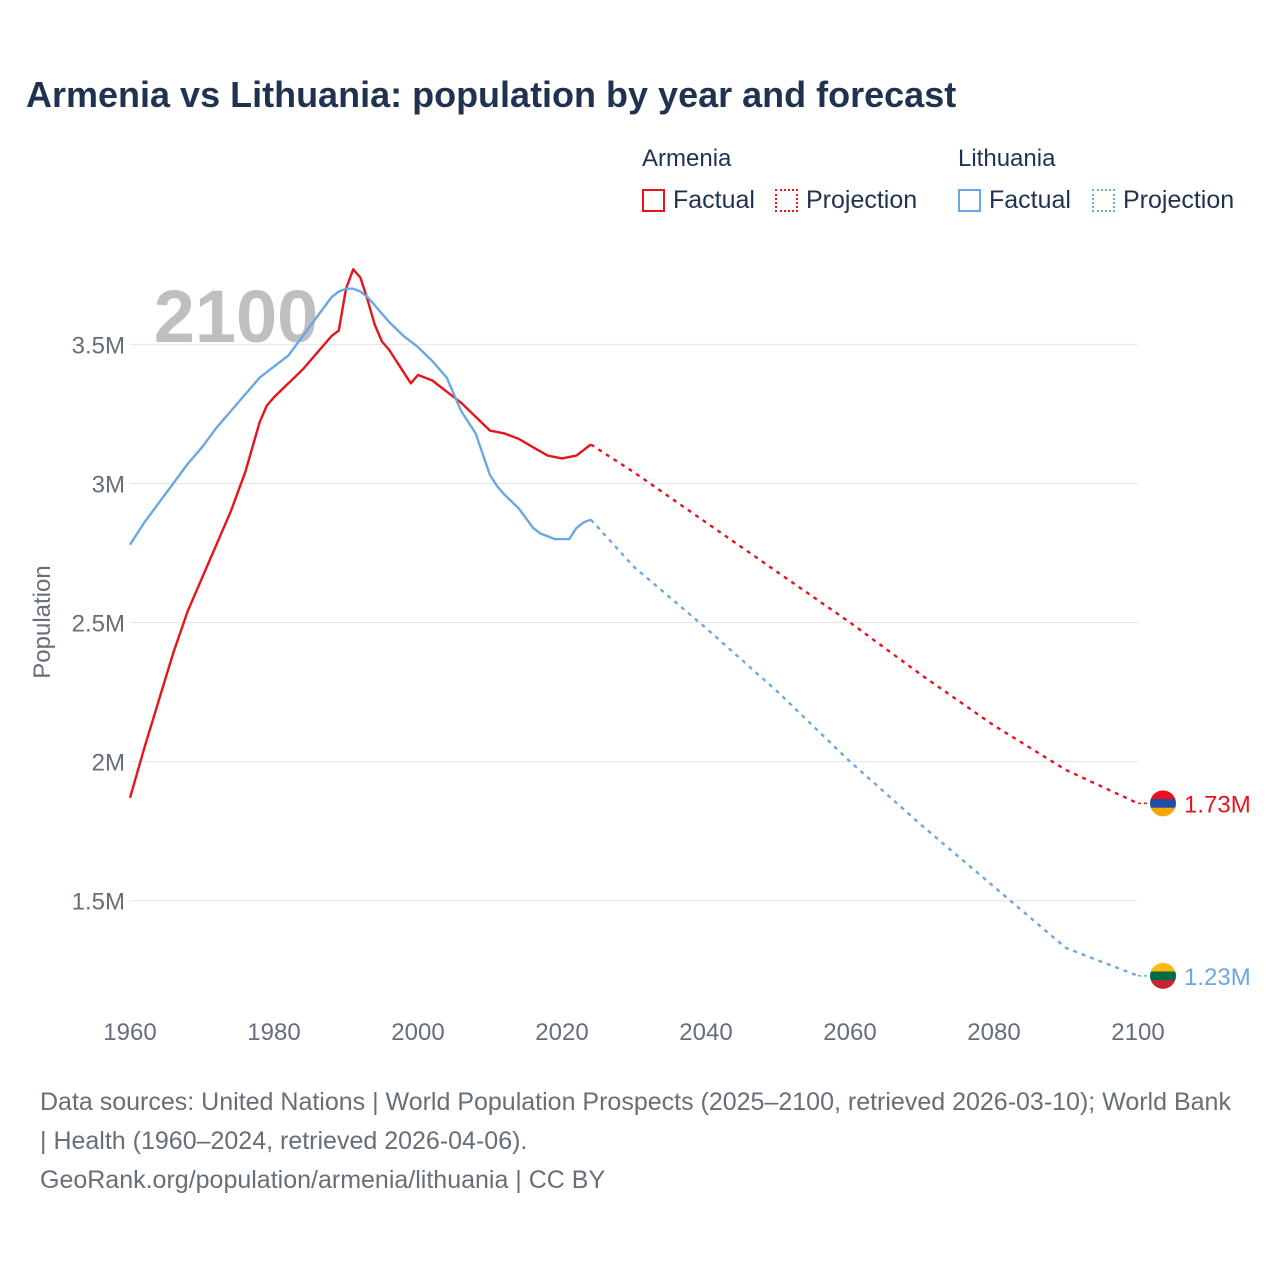 The width and height of the screenshot is (1280, 1280). I want to click on legend-lithuania-projection: Projection, so click(1163, 200).